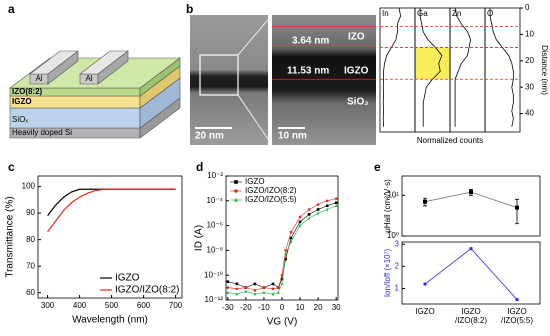 Image resolution: width=550 pixels, height=336 pixels. What do you see at coordinates (11, 167) in the screenshot?
I see `panel-label: c` at bounding box center [11, 167].